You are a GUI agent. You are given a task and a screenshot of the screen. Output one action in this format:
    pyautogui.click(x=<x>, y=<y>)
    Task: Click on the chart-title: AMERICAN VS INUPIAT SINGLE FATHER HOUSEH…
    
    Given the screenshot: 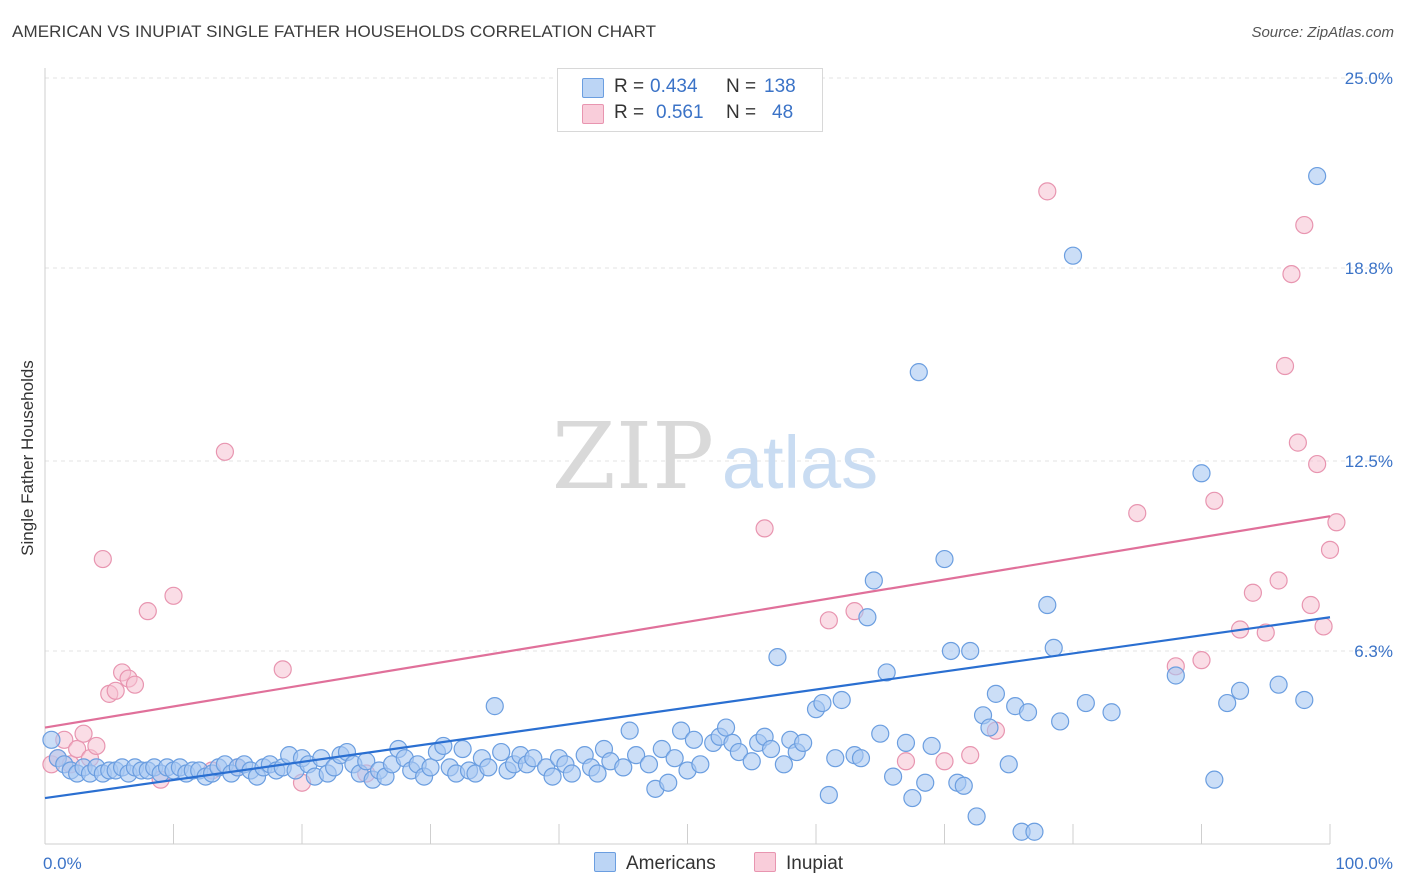 What is the action you would take?
    pyautogui.click(x=334, y=31)
    